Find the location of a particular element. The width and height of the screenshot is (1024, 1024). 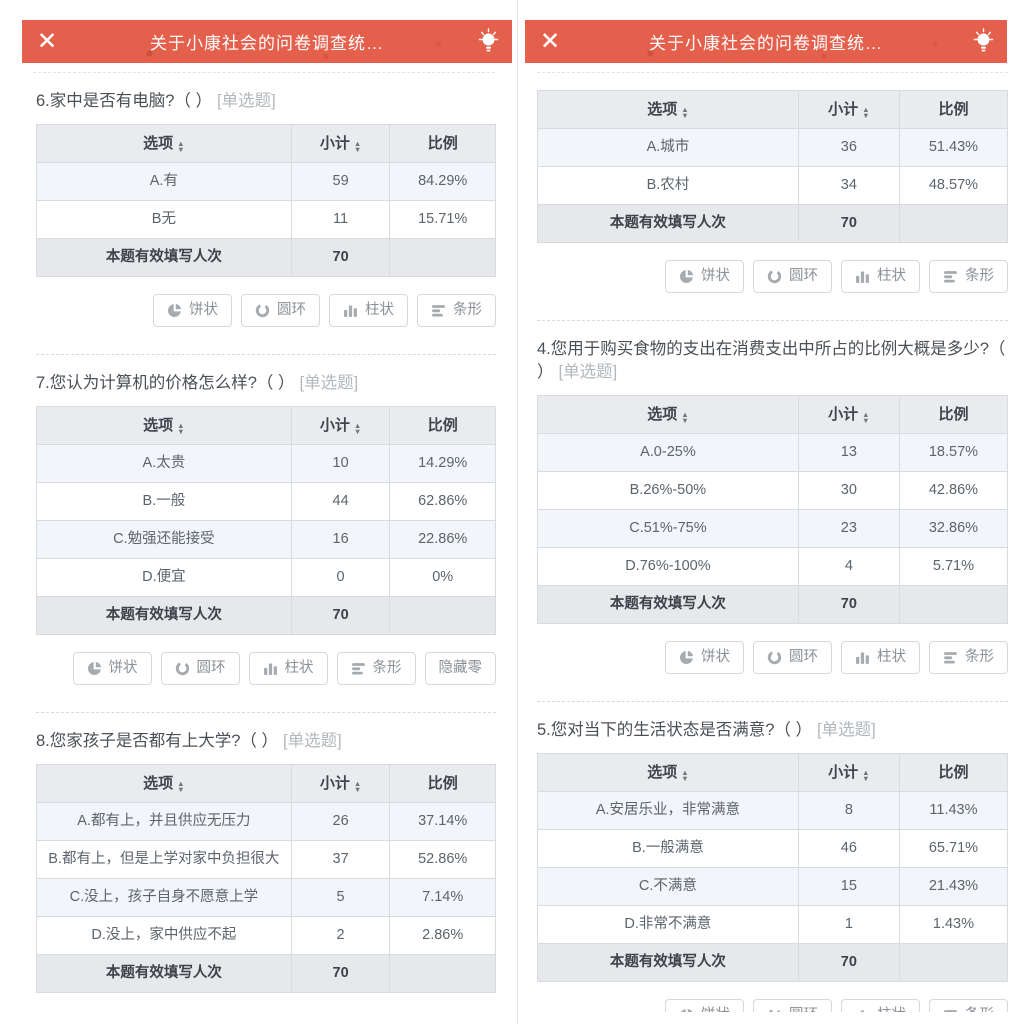

chart-button-label: 条形 is located at coordinates (979, 657).